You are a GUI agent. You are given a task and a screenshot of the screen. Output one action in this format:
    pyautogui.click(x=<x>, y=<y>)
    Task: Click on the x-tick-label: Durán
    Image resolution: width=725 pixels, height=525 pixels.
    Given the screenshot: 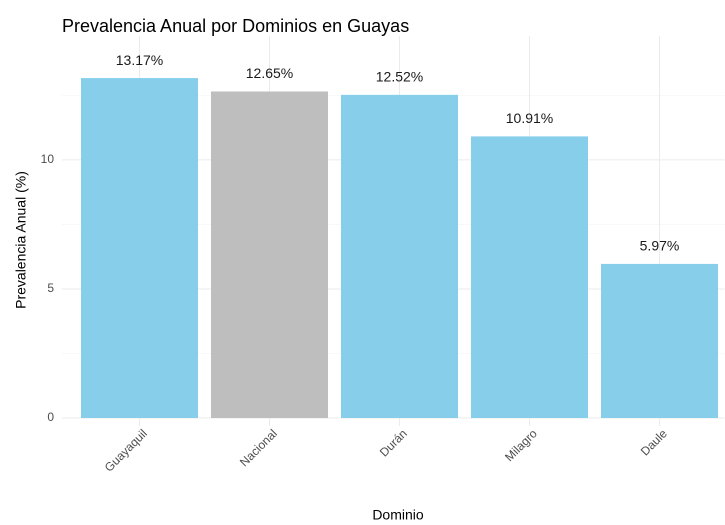 What is the action you would take?
    pyautogui.click(x=393, y=442)
    